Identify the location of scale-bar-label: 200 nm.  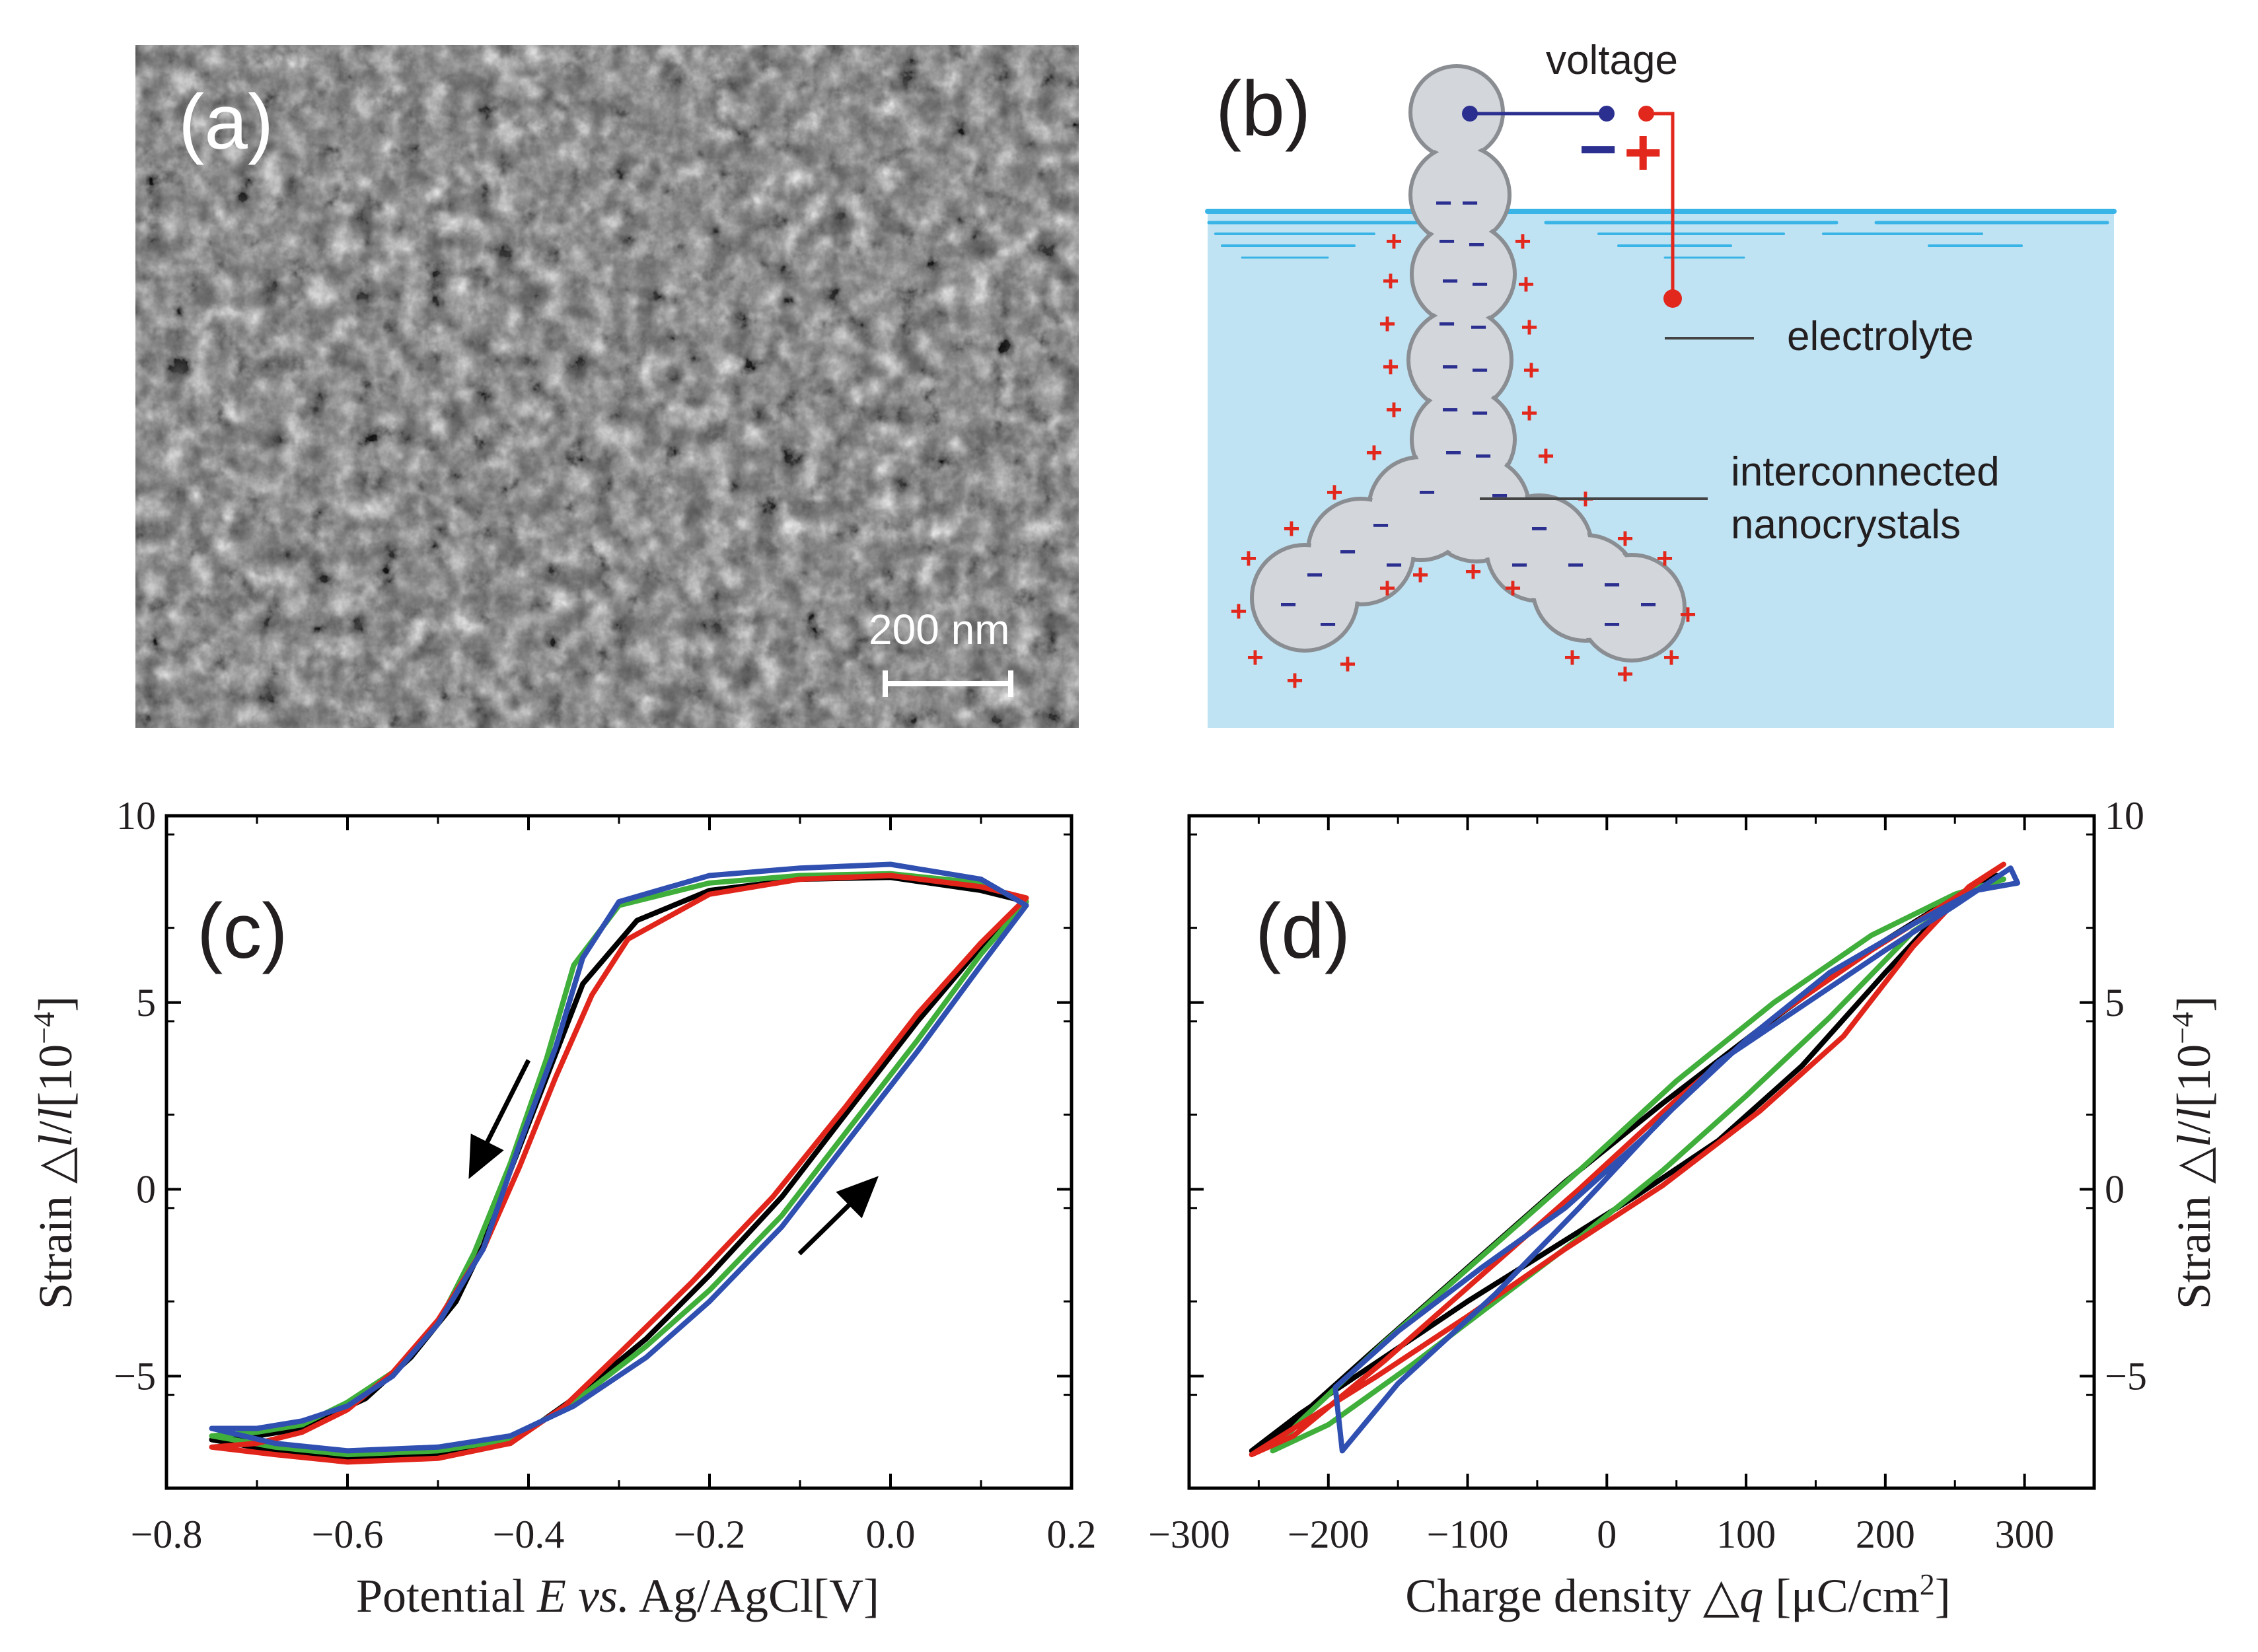
(939, 629).